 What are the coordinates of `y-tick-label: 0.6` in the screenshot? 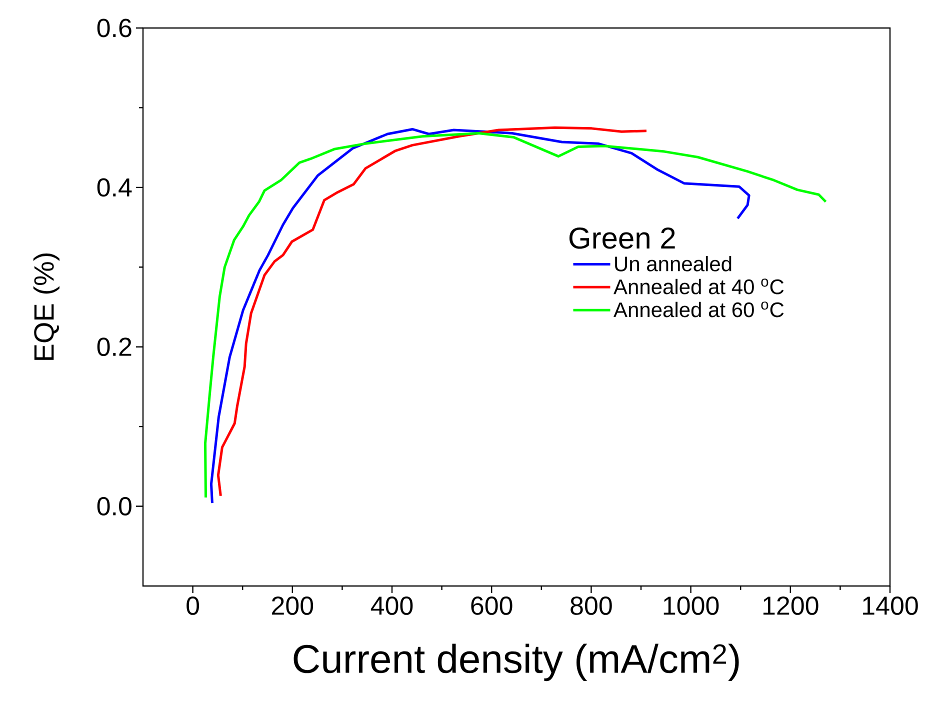 It's located at (114, 28).